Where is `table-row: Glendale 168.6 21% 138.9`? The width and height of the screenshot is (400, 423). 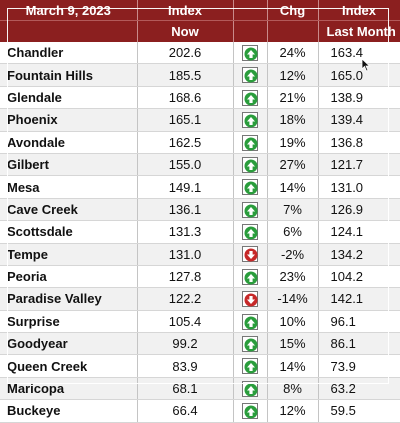
table-row: Glendale 168.6 21% 138.9 is located at coordinates (200, 98).